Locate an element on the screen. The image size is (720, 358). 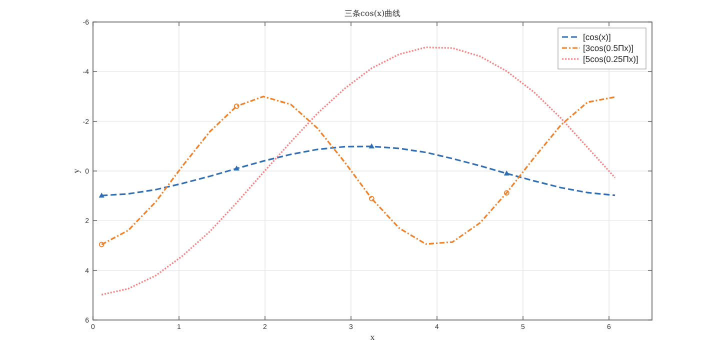
x-axis-title: x is located at coordinates (373, 337).